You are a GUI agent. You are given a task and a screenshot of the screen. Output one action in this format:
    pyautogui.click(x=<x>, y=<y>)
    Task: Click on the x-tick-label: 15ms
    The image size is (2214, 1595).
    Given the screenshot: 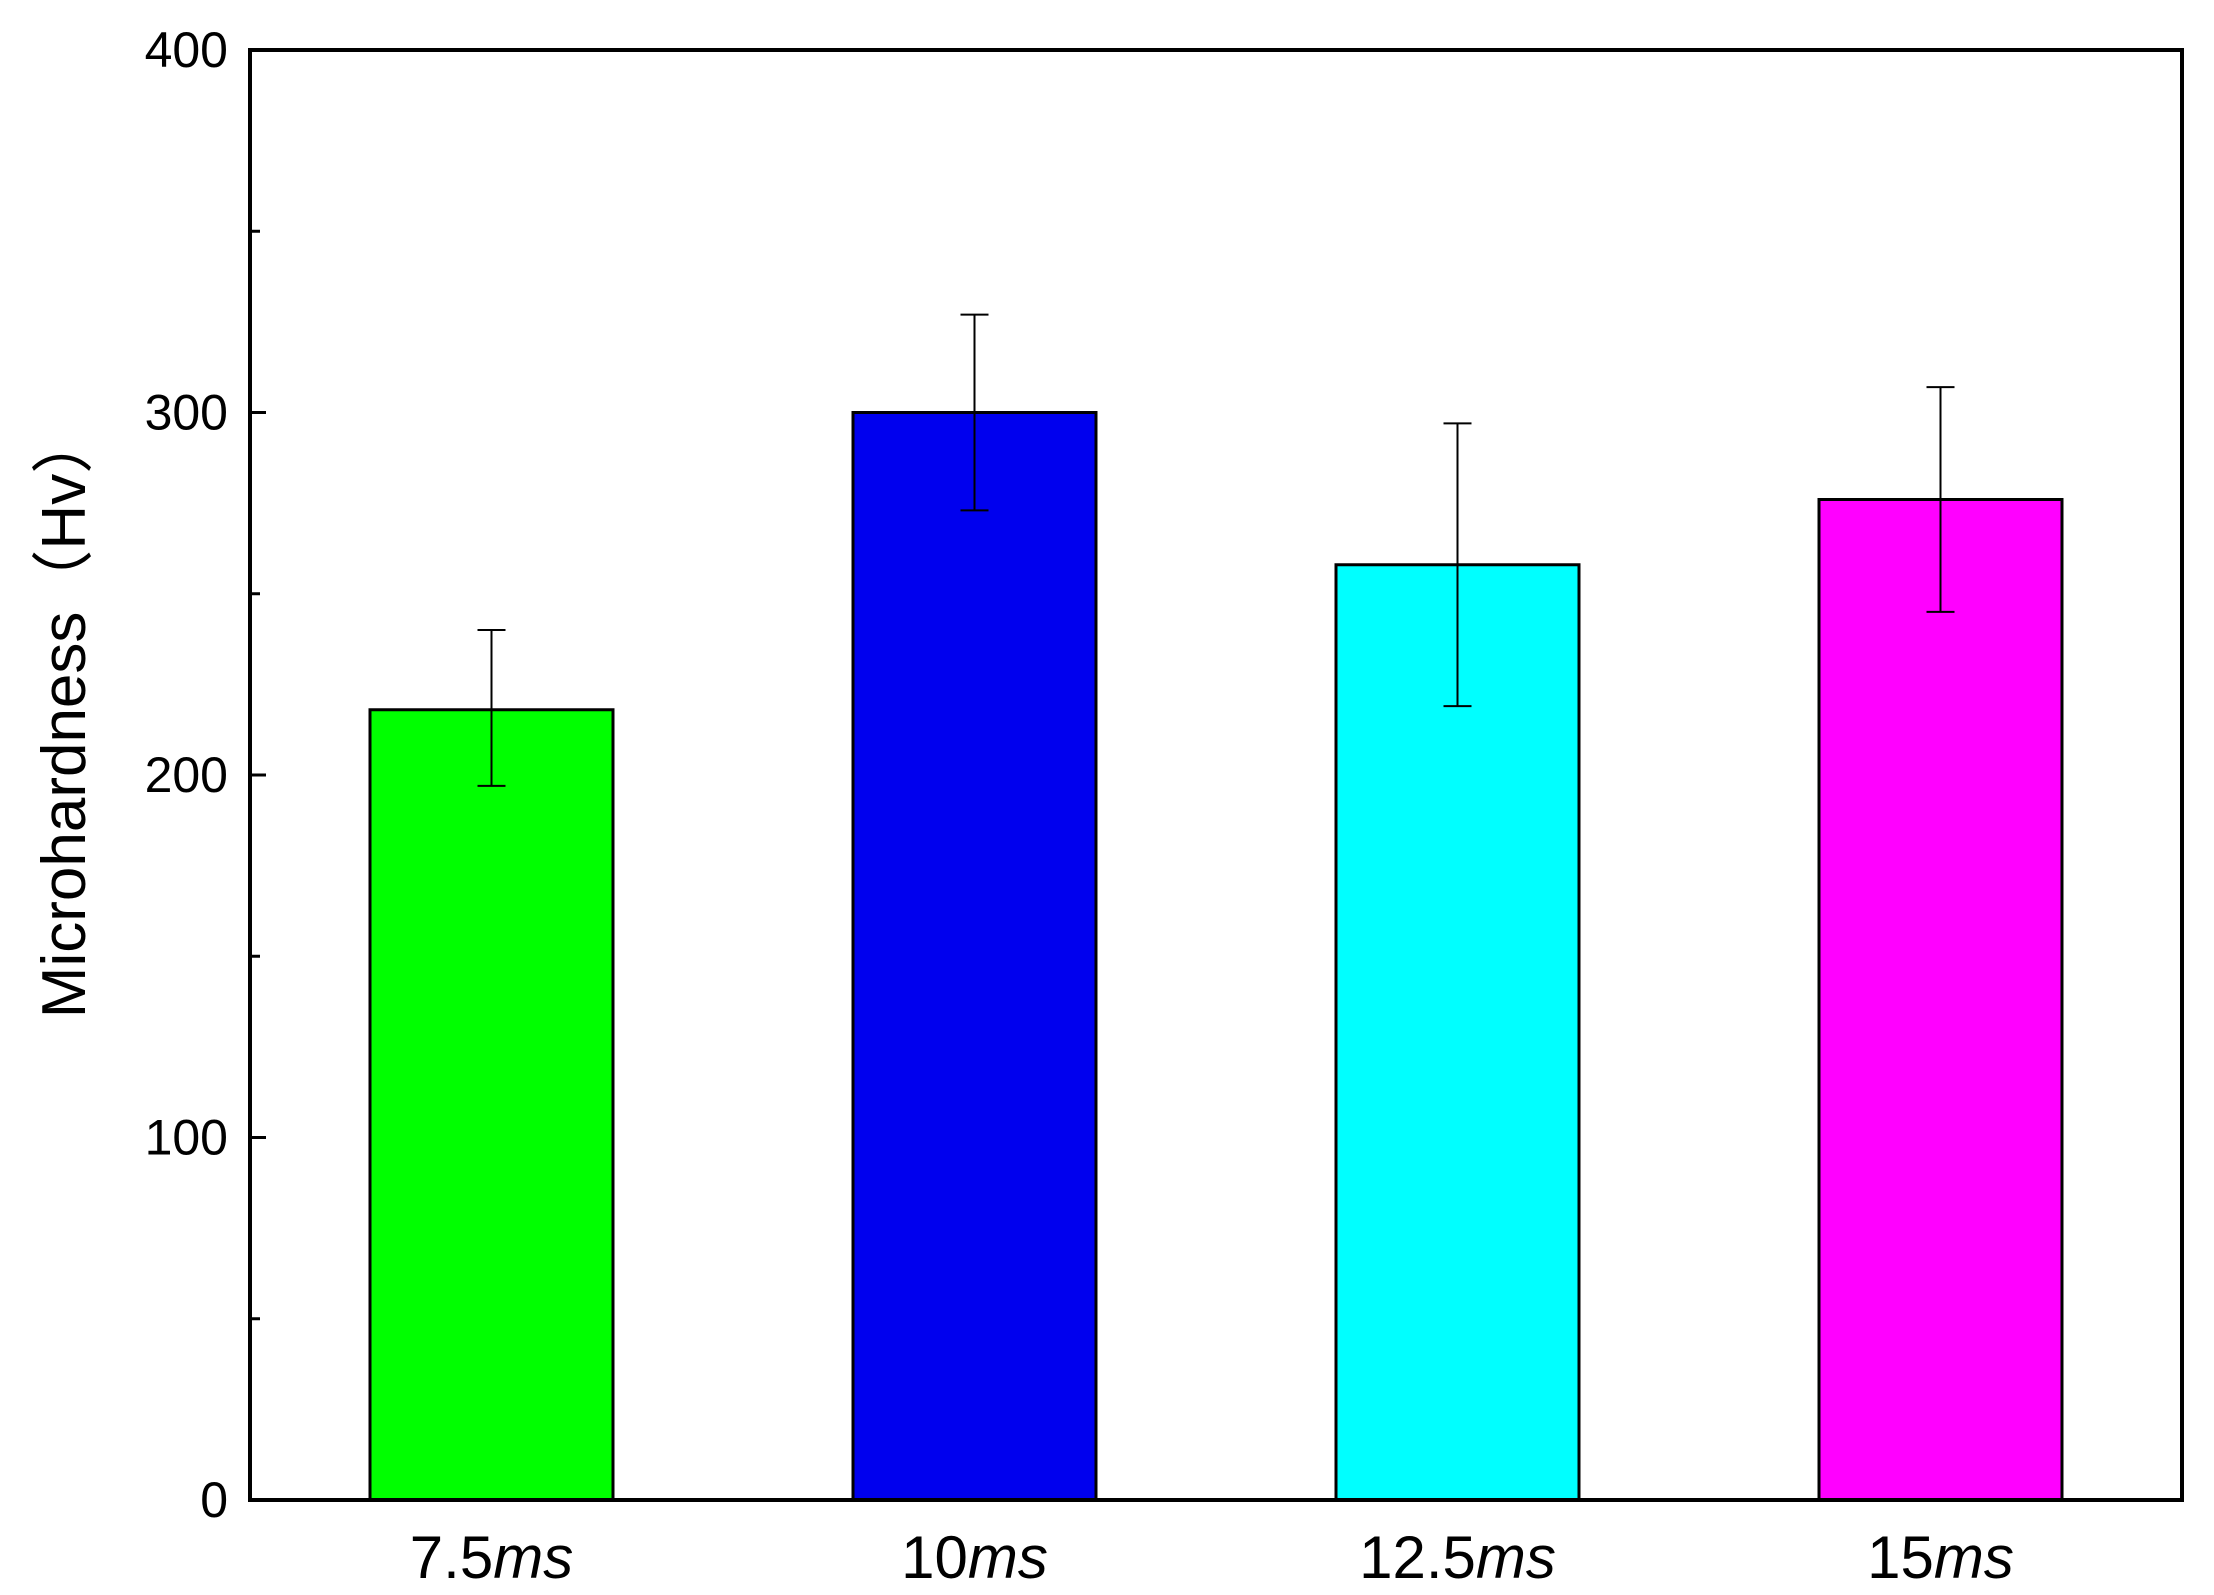 What is the action you would take?
    pyautogui.click(x=1940, y=1557)
    